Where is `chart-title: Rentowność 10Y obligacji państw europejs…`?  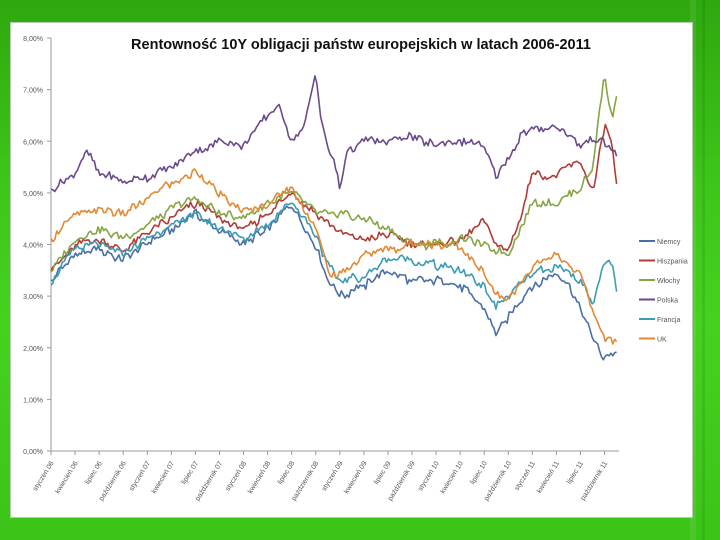 chart-title: Rentowność 10Y obligacji państw europejs… is located at coordinates (361, 45).